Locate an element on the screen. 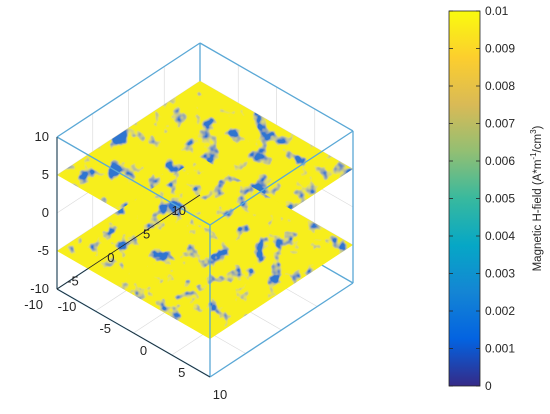 The width and height of the screenshot is (550, 414). z-tick-label: 0 is located at coordinates (45, 212).